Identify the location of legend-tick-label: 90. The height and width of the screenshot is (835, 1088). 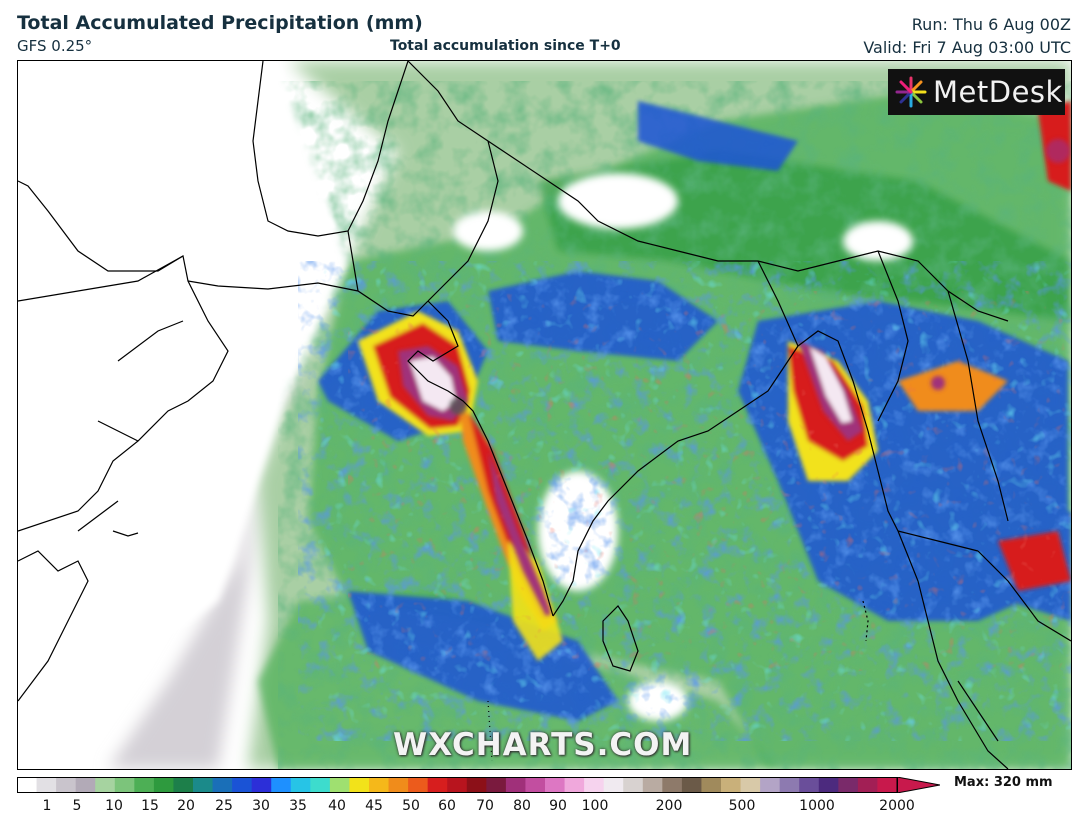
(558, 806).